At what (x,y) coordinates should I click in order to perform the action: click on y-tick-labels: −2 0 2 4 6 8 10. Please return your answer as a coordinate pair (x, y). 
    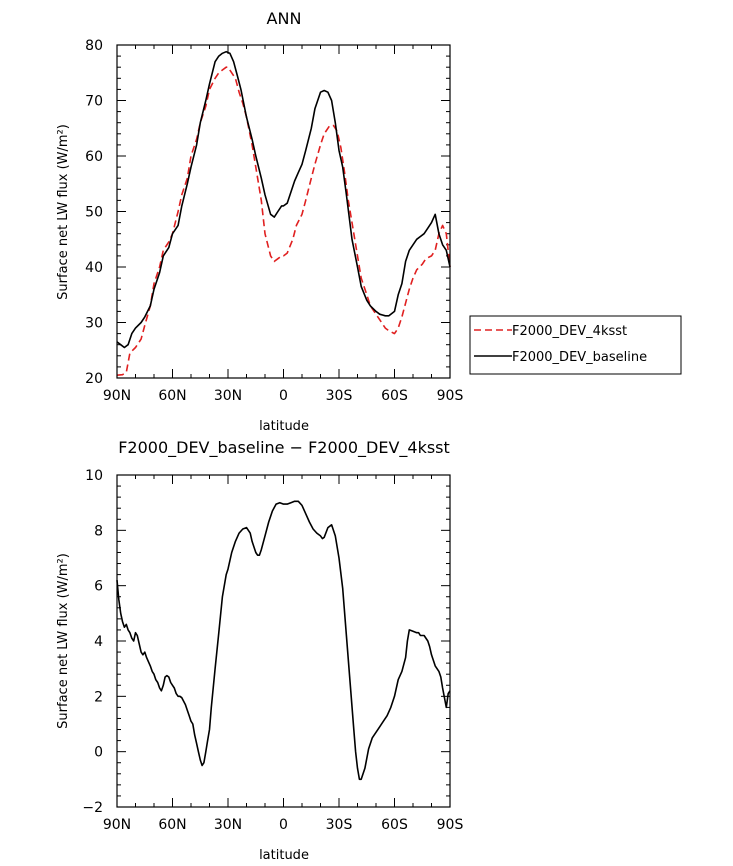
    Looking at the image, I should click on (92, 642).